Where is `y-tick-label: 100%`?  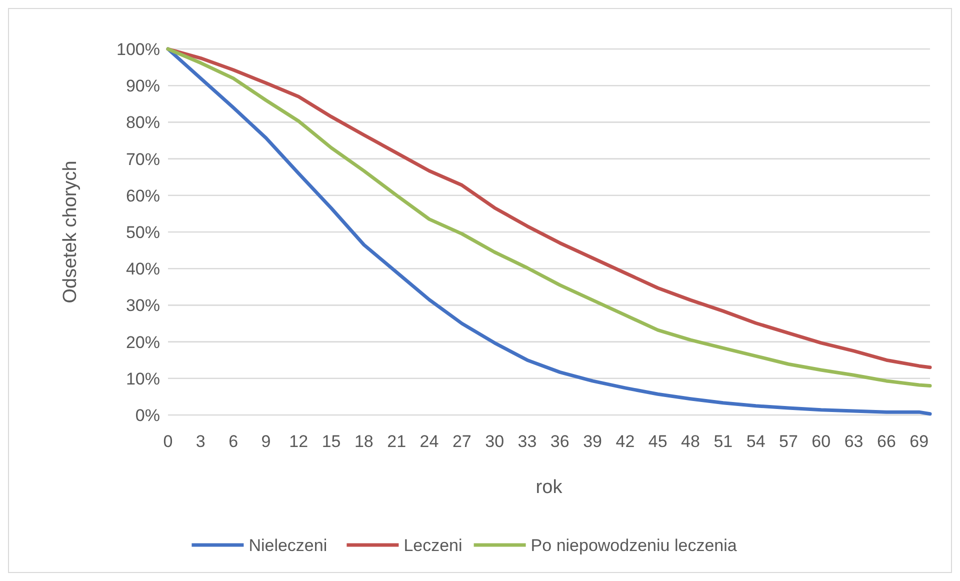 y-tick-label: 100% is located at coordinates (138, 49).